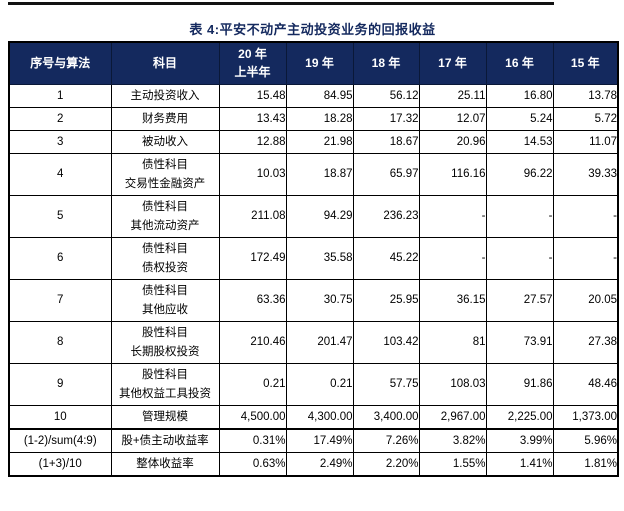 The width and height of the screenshot is (624, 511). I want to click on table-row: 2 财务费用 13.43 18.28 17.32 12.07 5.24 5.72, so click(313, 119).